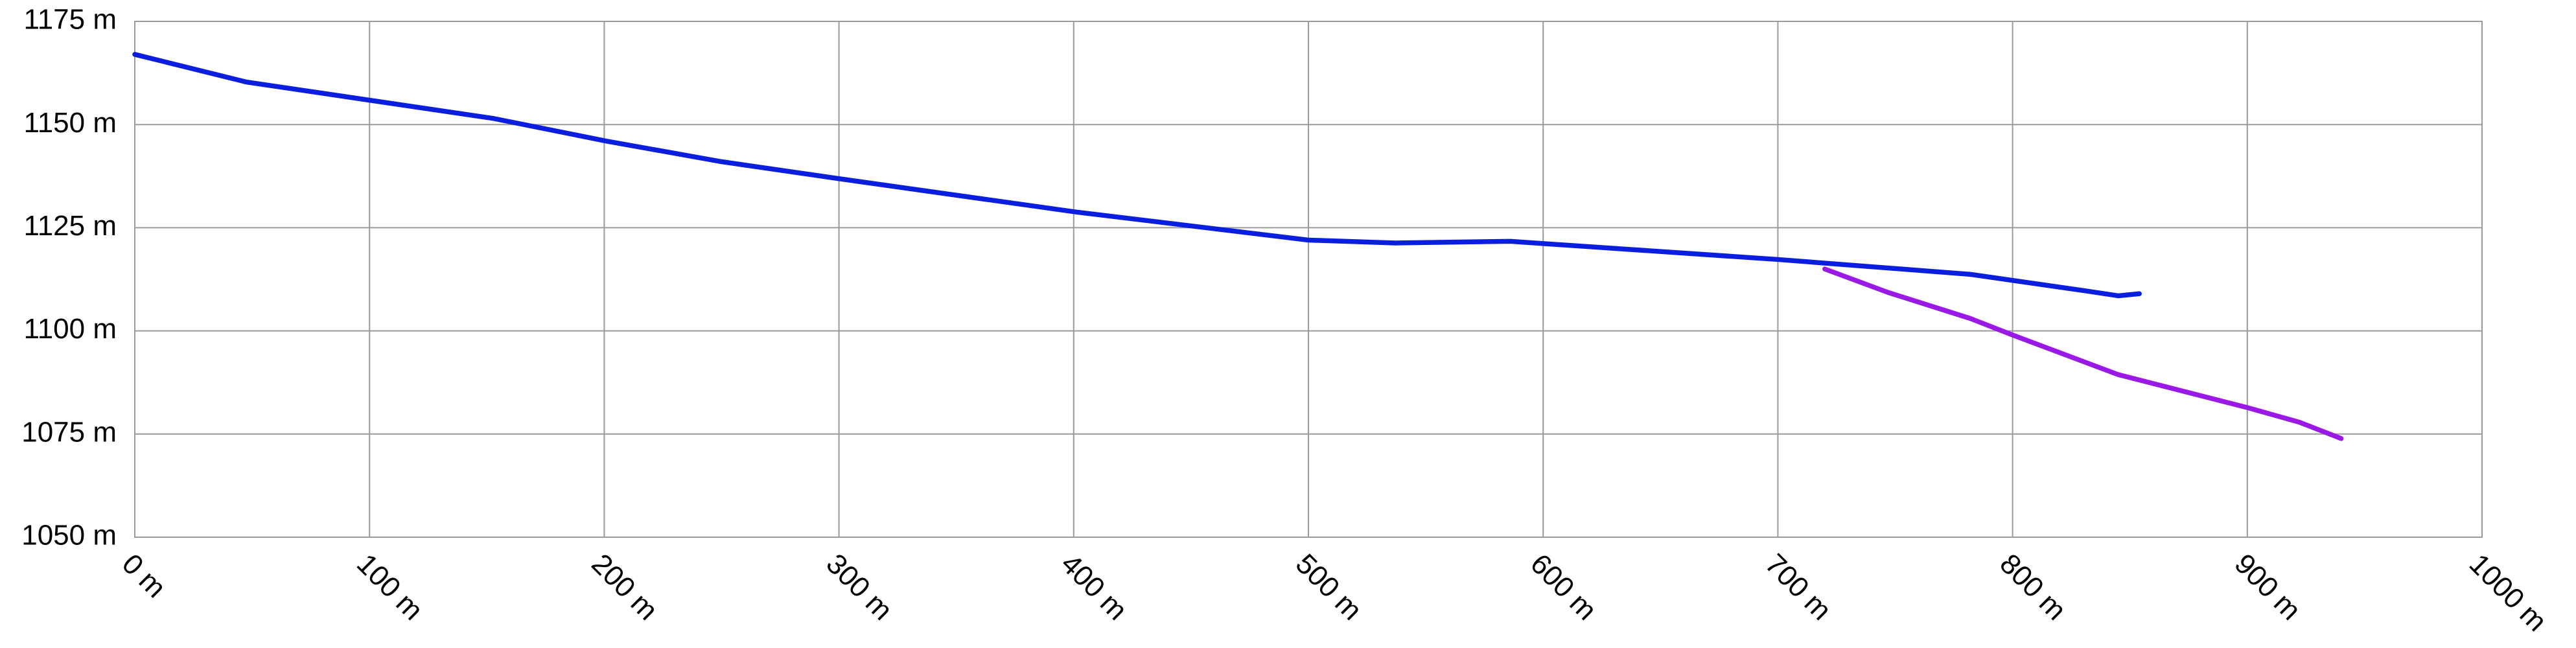 The image size is (2576, 648). Describe the element at coordinates (144, 576) in the screenshot. I see `x-tick-label: 0 m` at that location.